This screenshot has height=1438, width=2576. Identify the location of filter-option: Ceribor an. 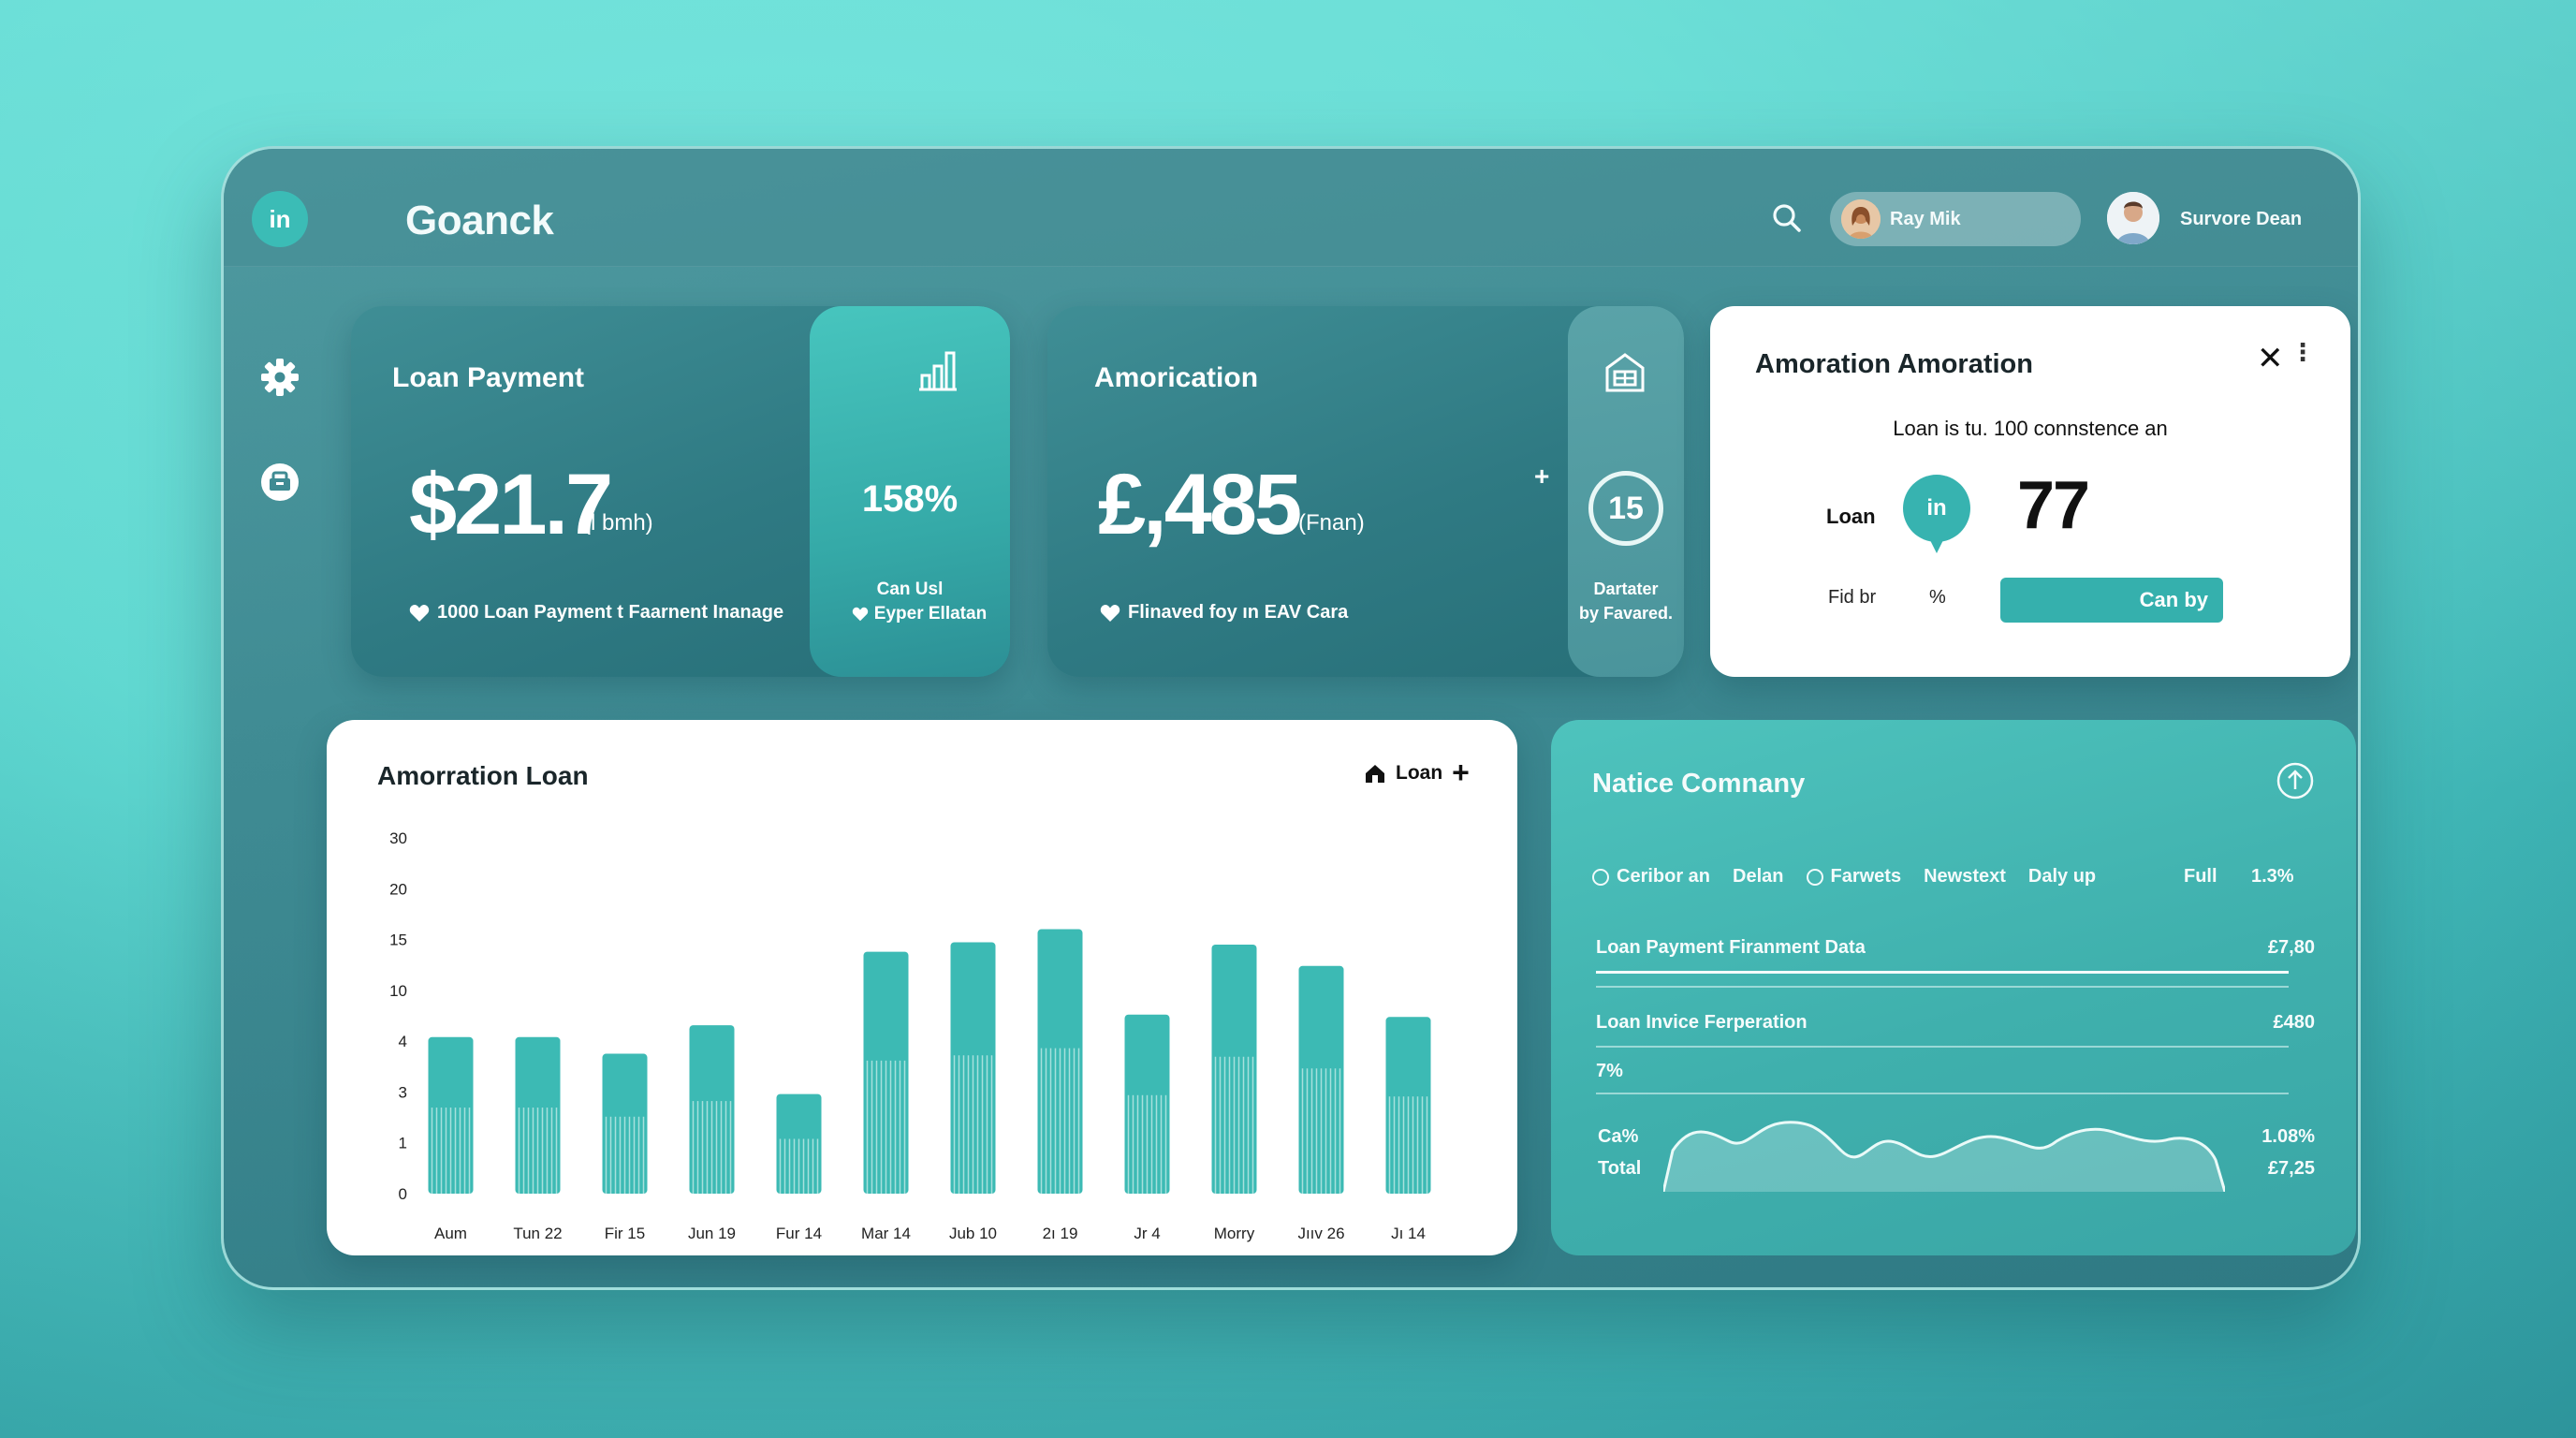
(1651, 877).